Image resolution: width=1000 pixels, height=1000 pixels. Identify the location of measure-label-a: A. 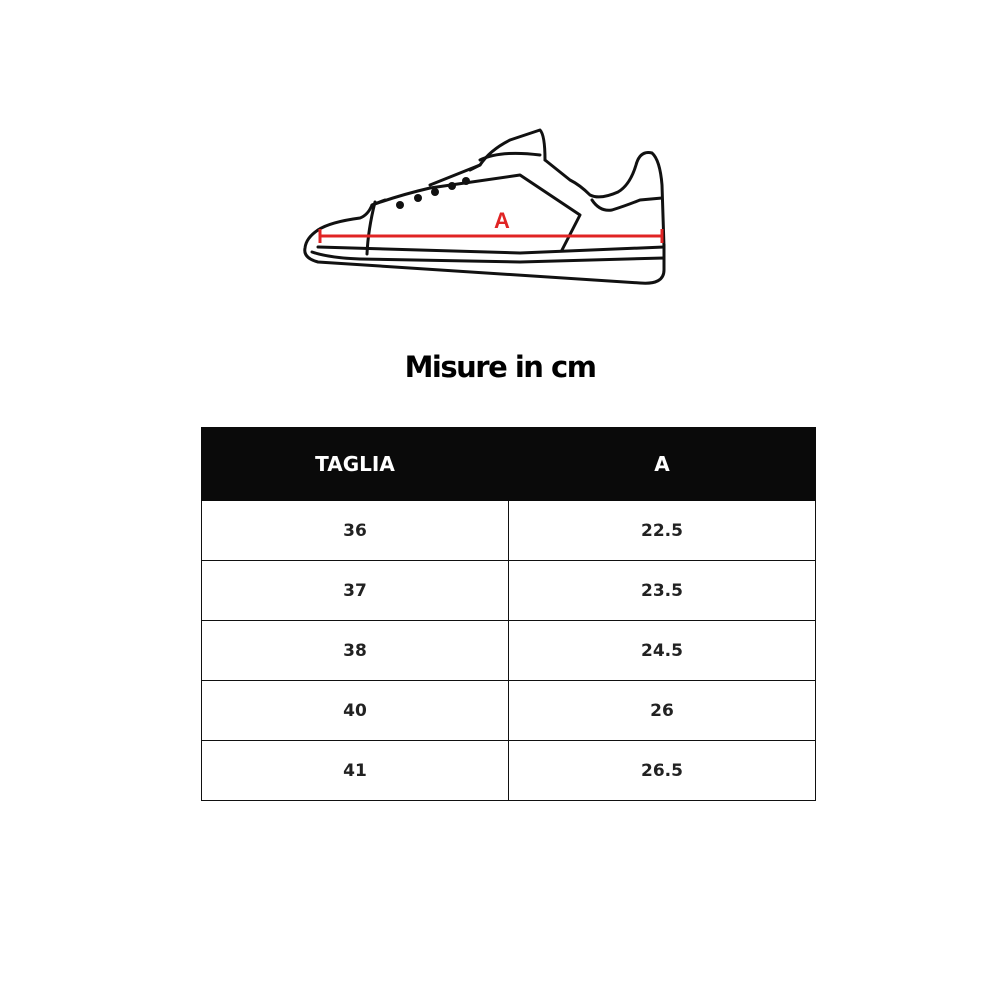
(502, 220).